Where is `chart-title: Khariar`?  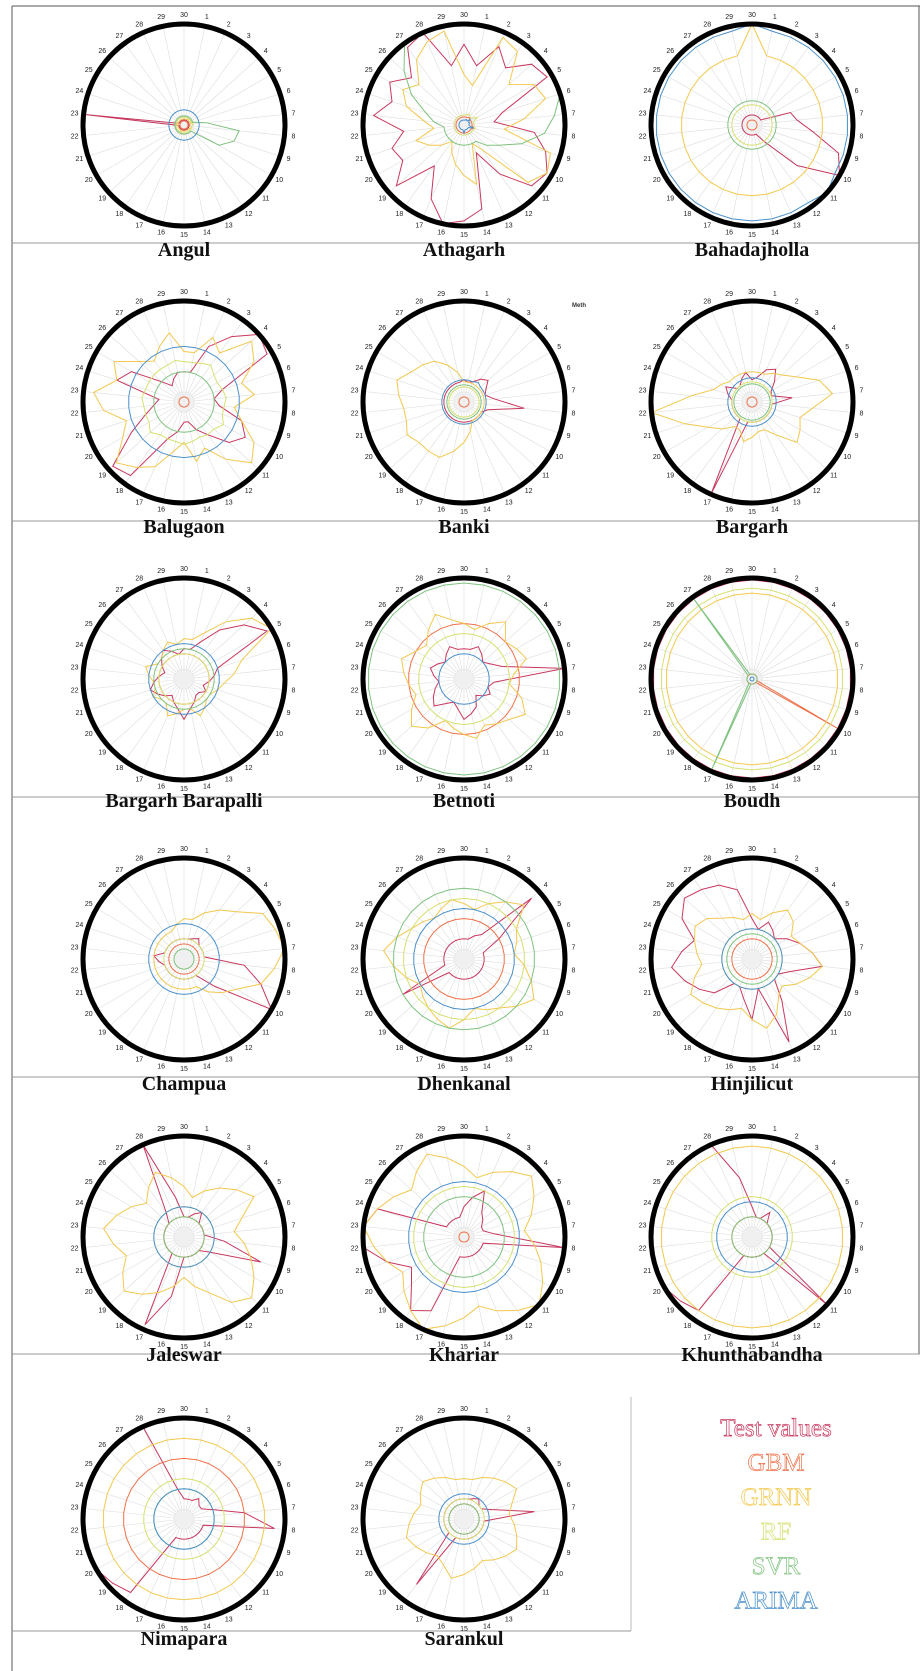
chart-title: Khariar is located at coordinates (464, 1355).